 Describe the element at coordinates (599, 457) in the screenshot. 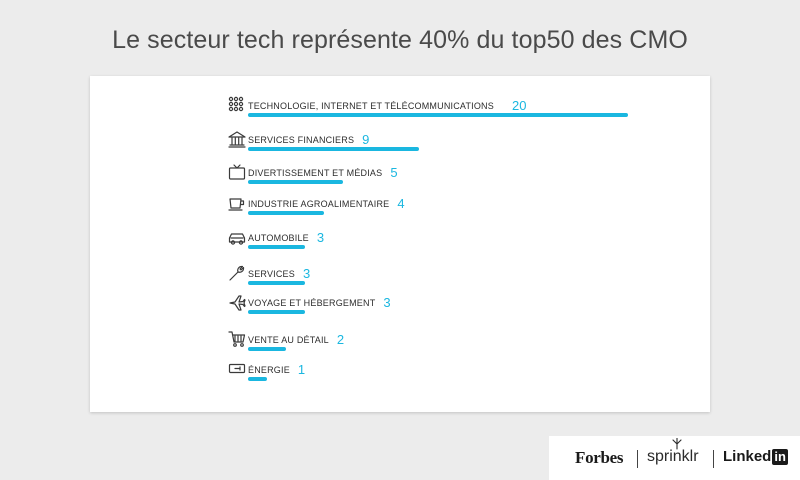

I see `forbes-logo: Forbes` at that location.